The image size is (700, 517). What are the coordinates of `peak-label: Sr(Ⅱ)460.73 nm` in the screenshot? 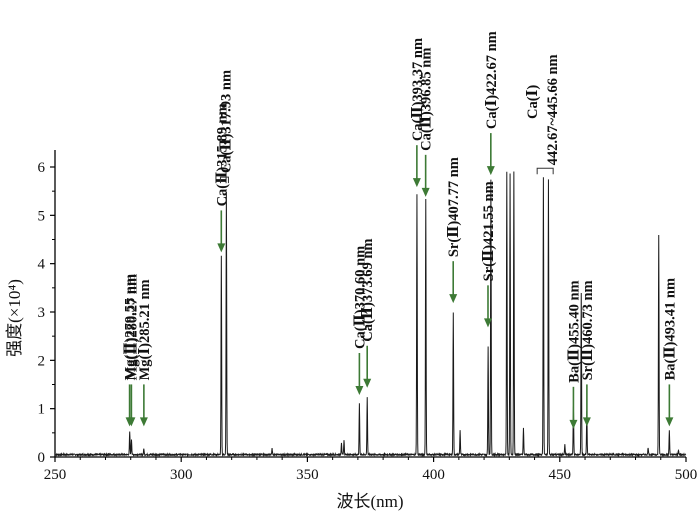 It's located at (588, 330).